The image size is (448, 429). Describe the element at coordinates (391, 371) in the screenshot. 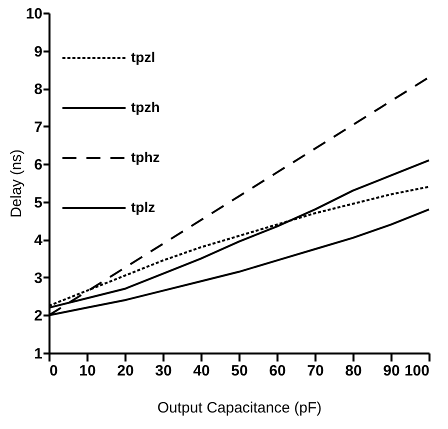

I see `x-tick-label: 90` at that location.